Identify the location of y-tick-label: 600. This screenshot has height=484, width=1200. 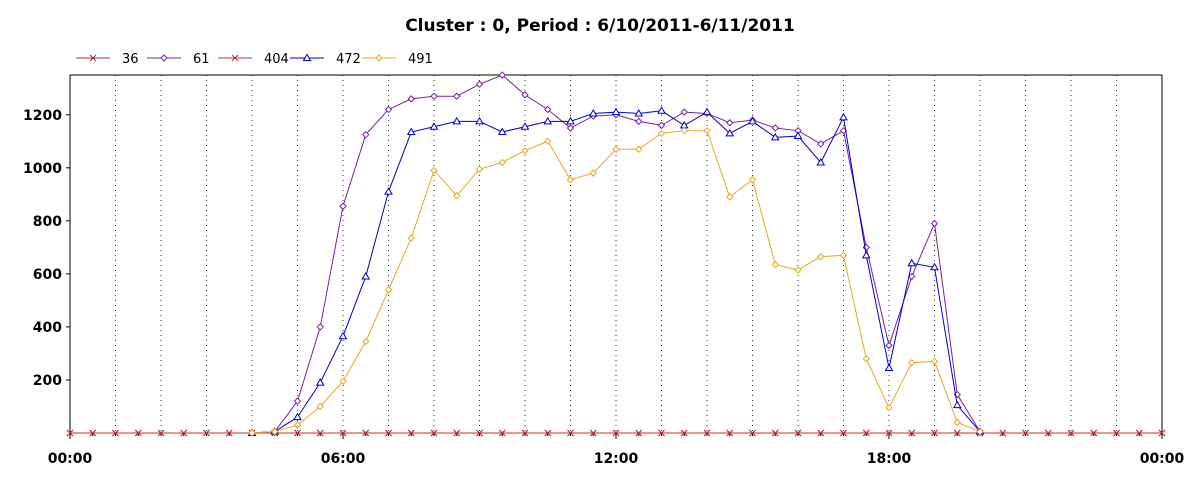
(47, 275).